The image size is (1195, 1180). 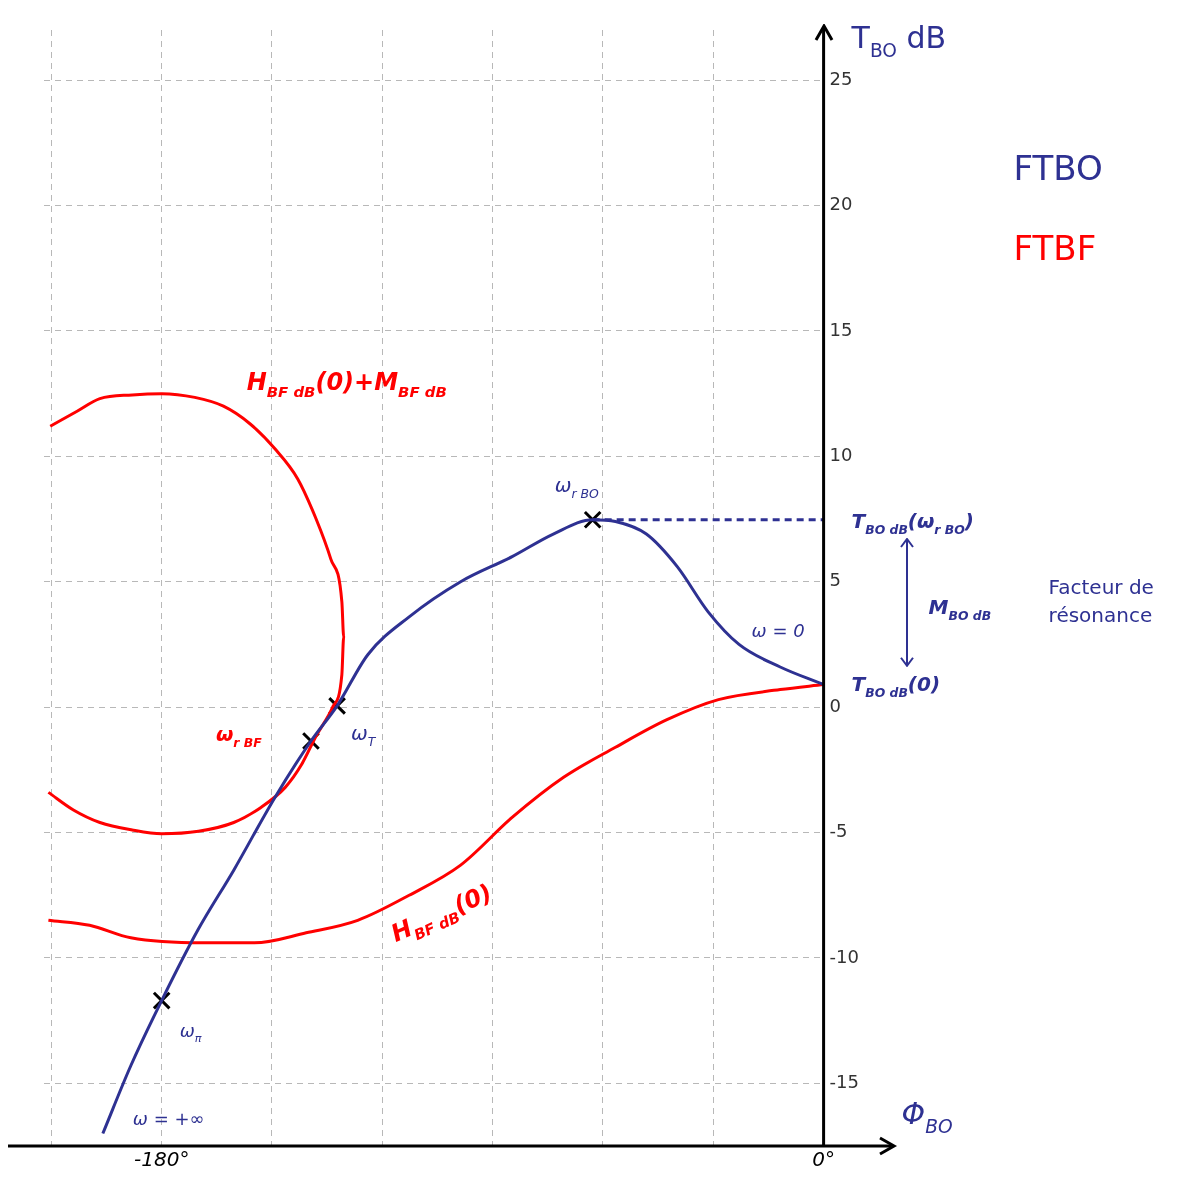 I want to click on annotation: HBF dB(0), so click(x=441, y=913).